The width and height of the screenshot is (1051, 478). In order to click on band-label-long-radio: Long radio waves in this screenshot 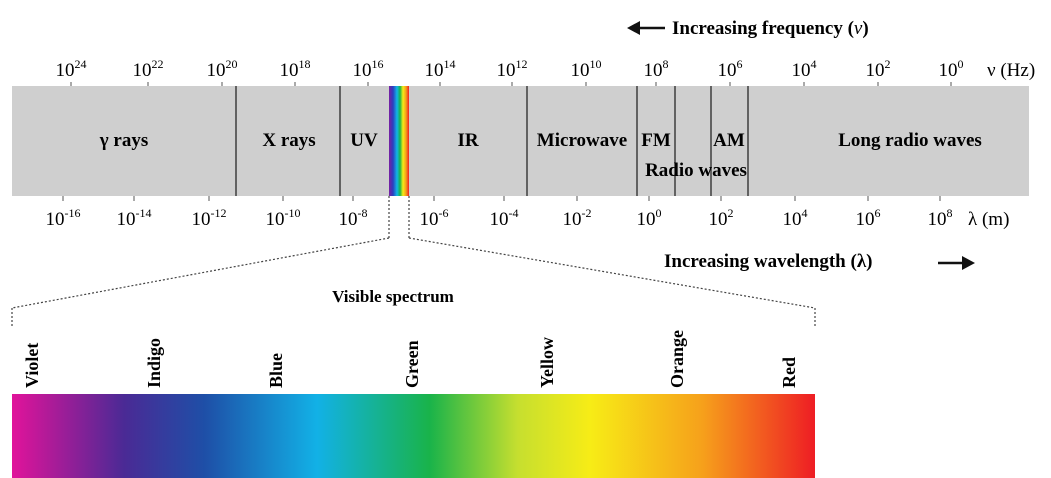, I will do `click(910, 140)`.